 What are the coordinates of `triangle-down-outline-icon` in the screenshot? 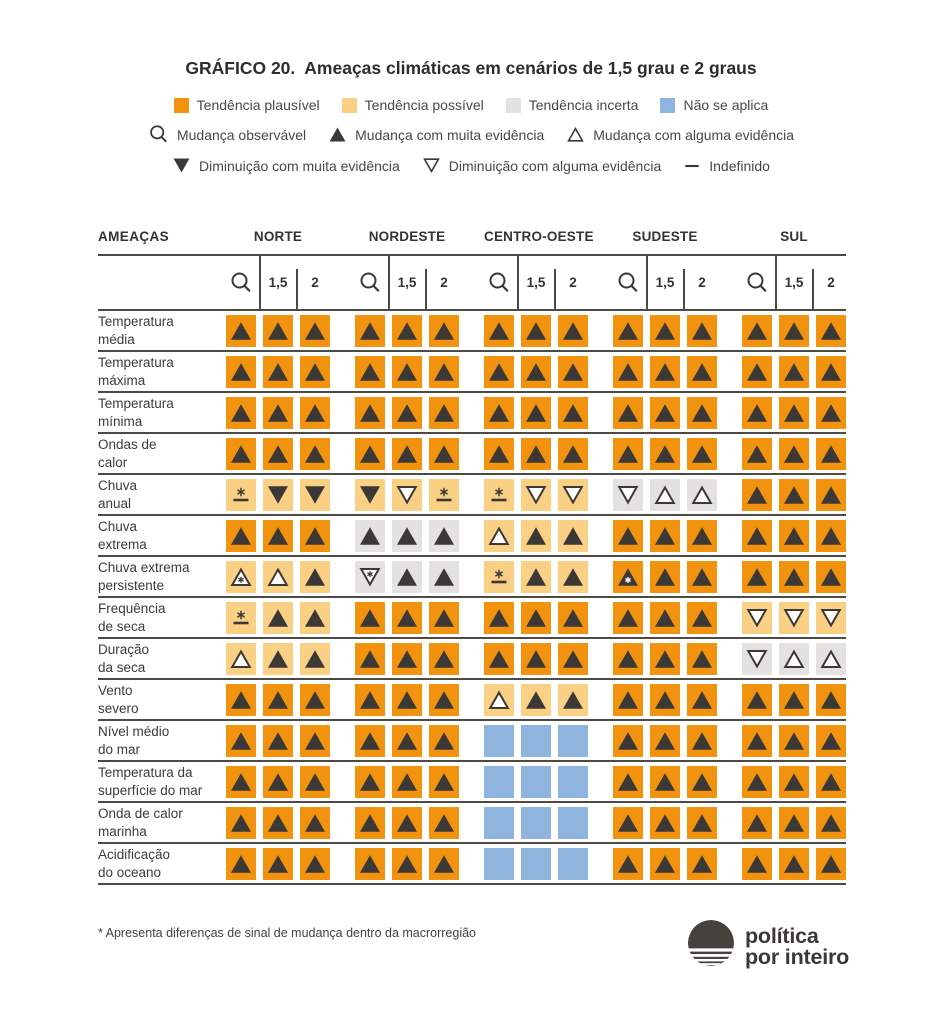 It's located at (573, 495).